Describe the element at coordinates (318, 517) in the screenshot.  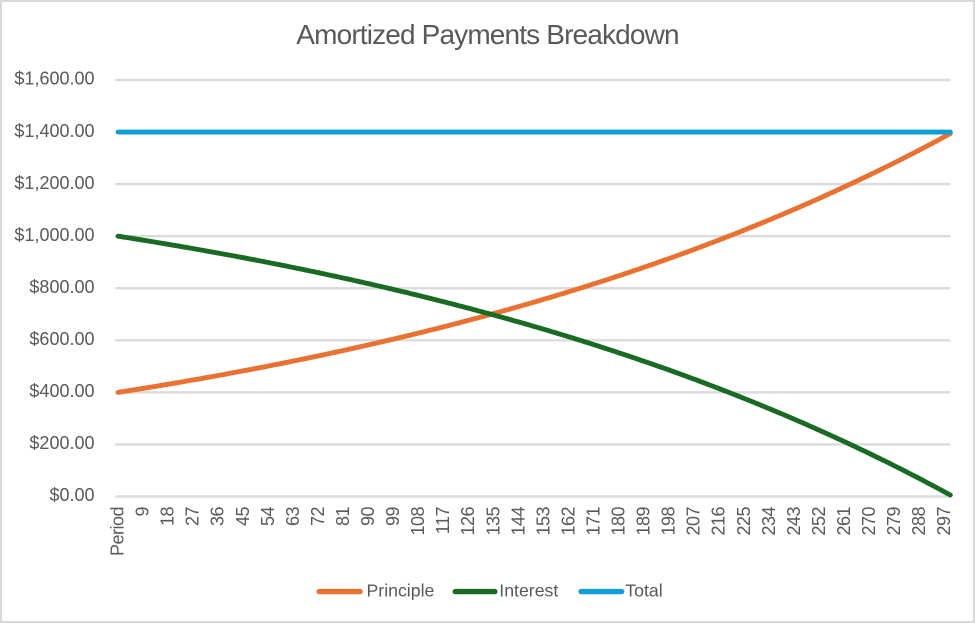
I see `svg-text: 72` at that location.